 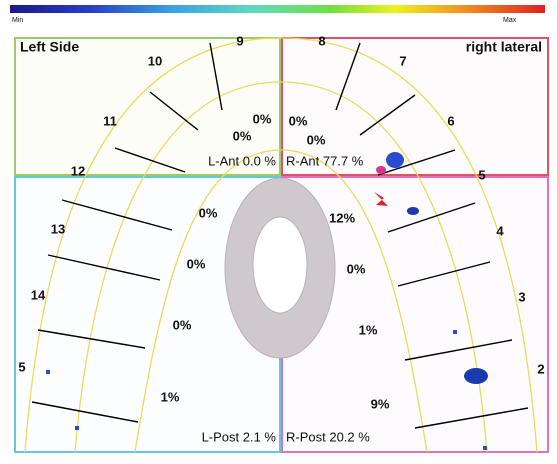 What do you see at coordinates (540, 368) in the screenshot?
I see `tooth-number: 2` at bounding box center [540, 368].